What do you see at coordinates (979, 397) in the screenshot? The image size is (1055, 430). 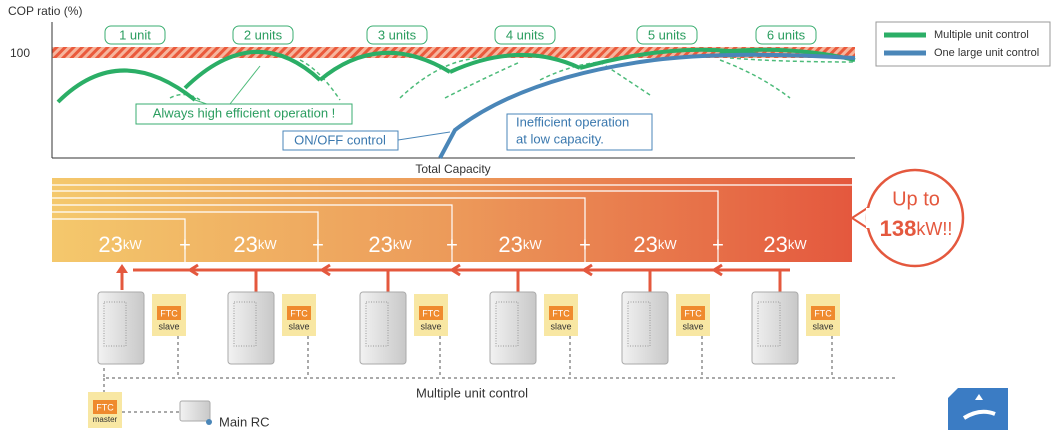 I see `sd-triangle` at bounding box center [979, 397].